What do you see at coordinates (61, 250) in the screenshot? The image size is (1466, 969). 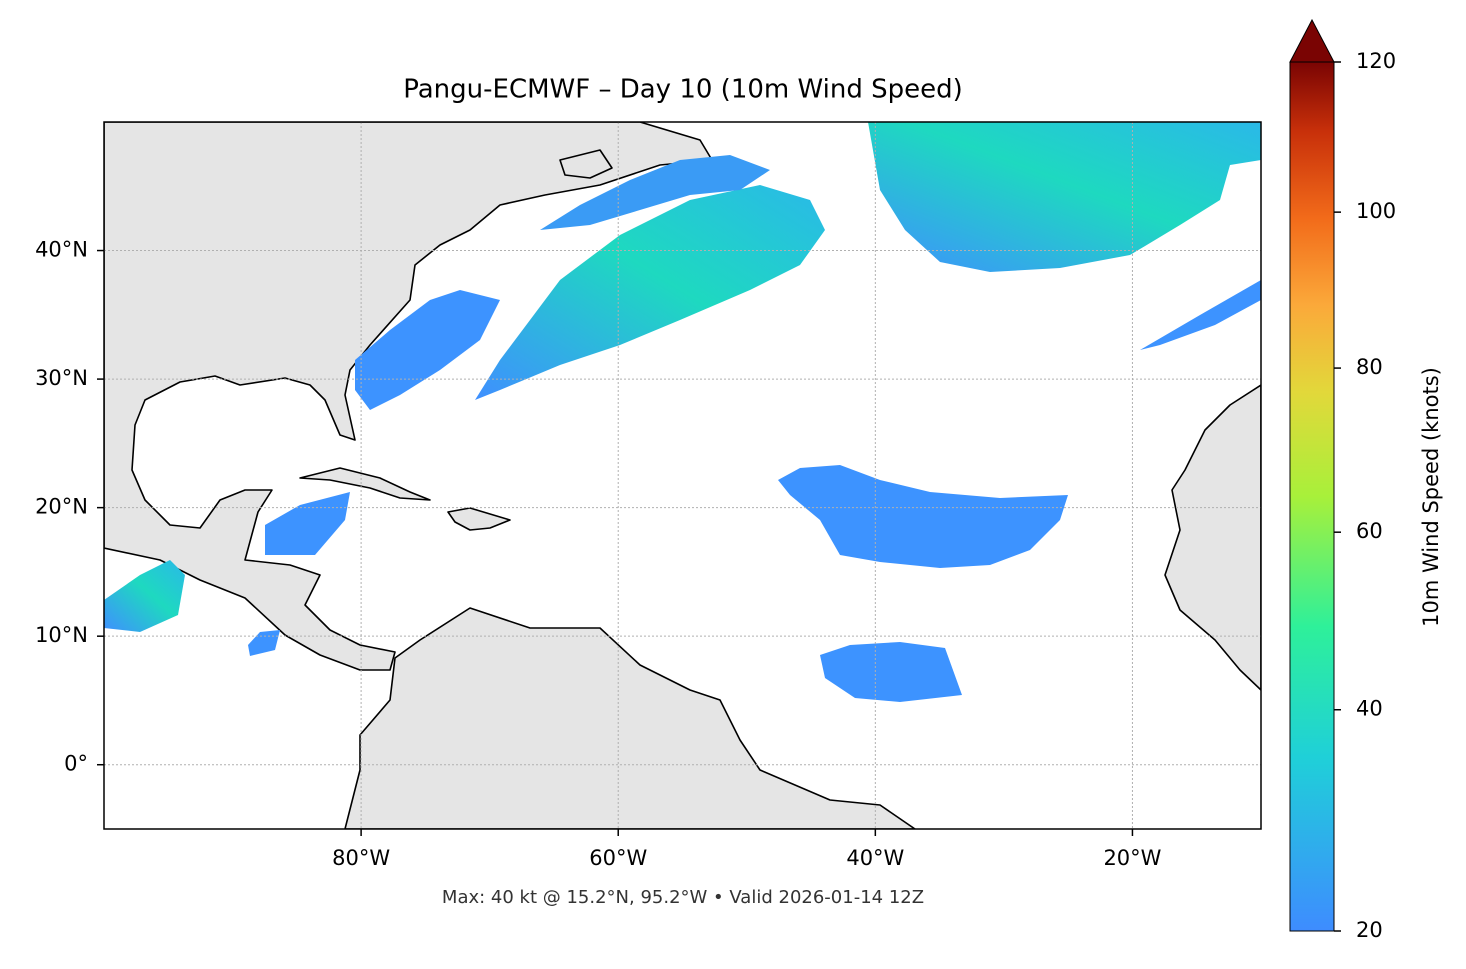 I see `y-tick-label: 40°N` at bounding box center [61, 250].